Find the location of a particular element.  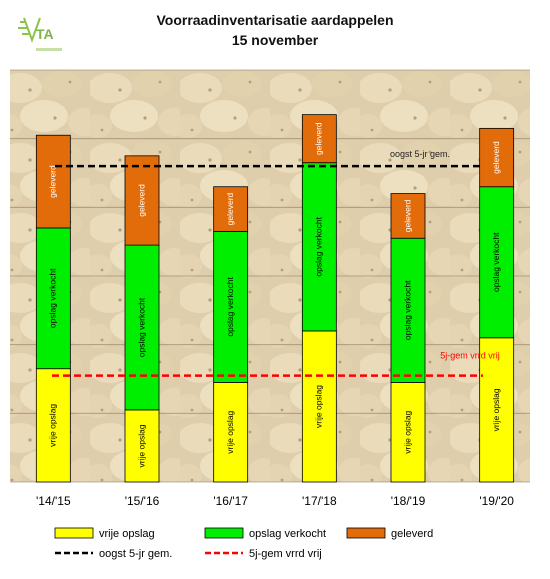

legend-label: 5j-gem vrrd vrij is located at coordinates (285, 554).